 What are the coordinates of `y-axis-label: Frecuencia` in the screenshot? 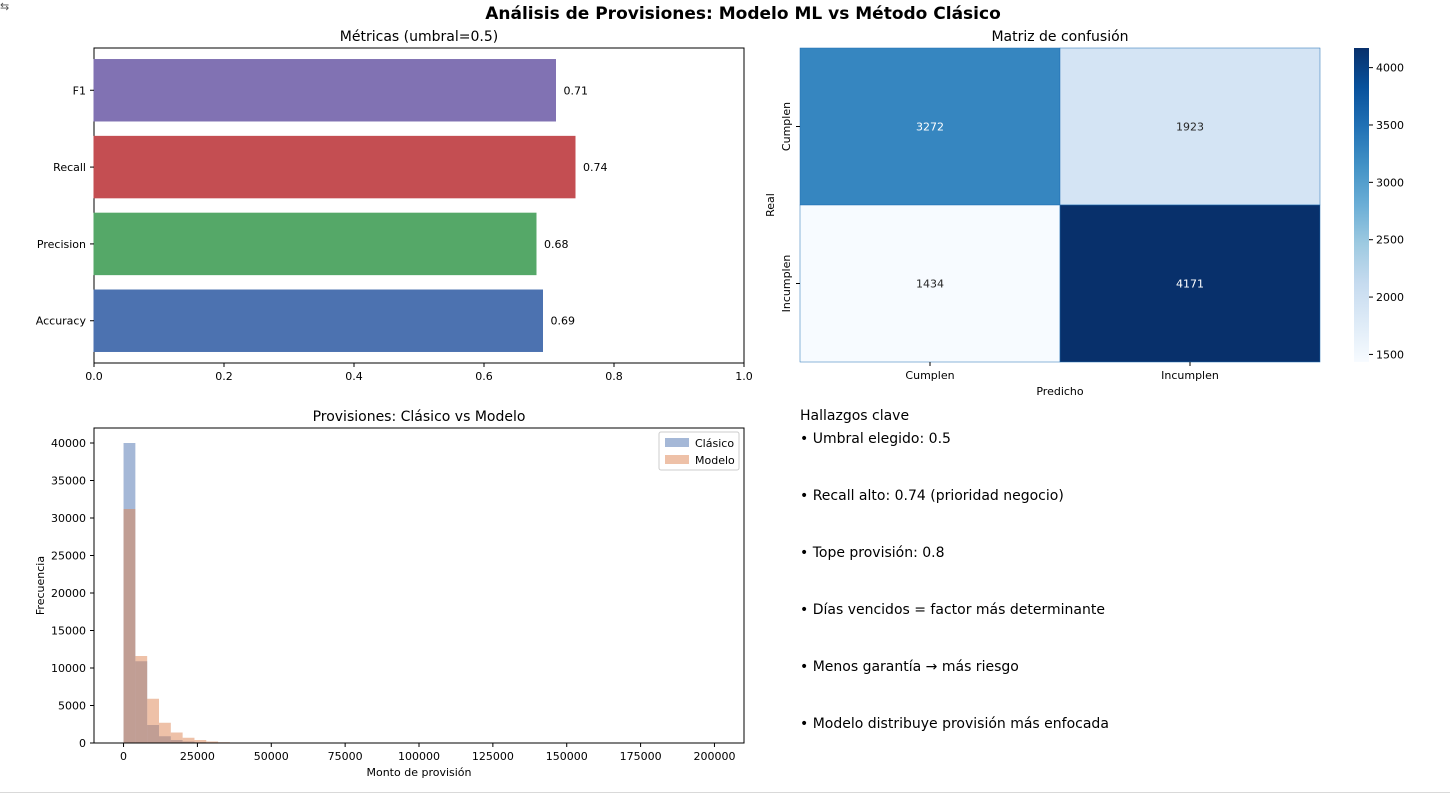 It's located at (40, 585).